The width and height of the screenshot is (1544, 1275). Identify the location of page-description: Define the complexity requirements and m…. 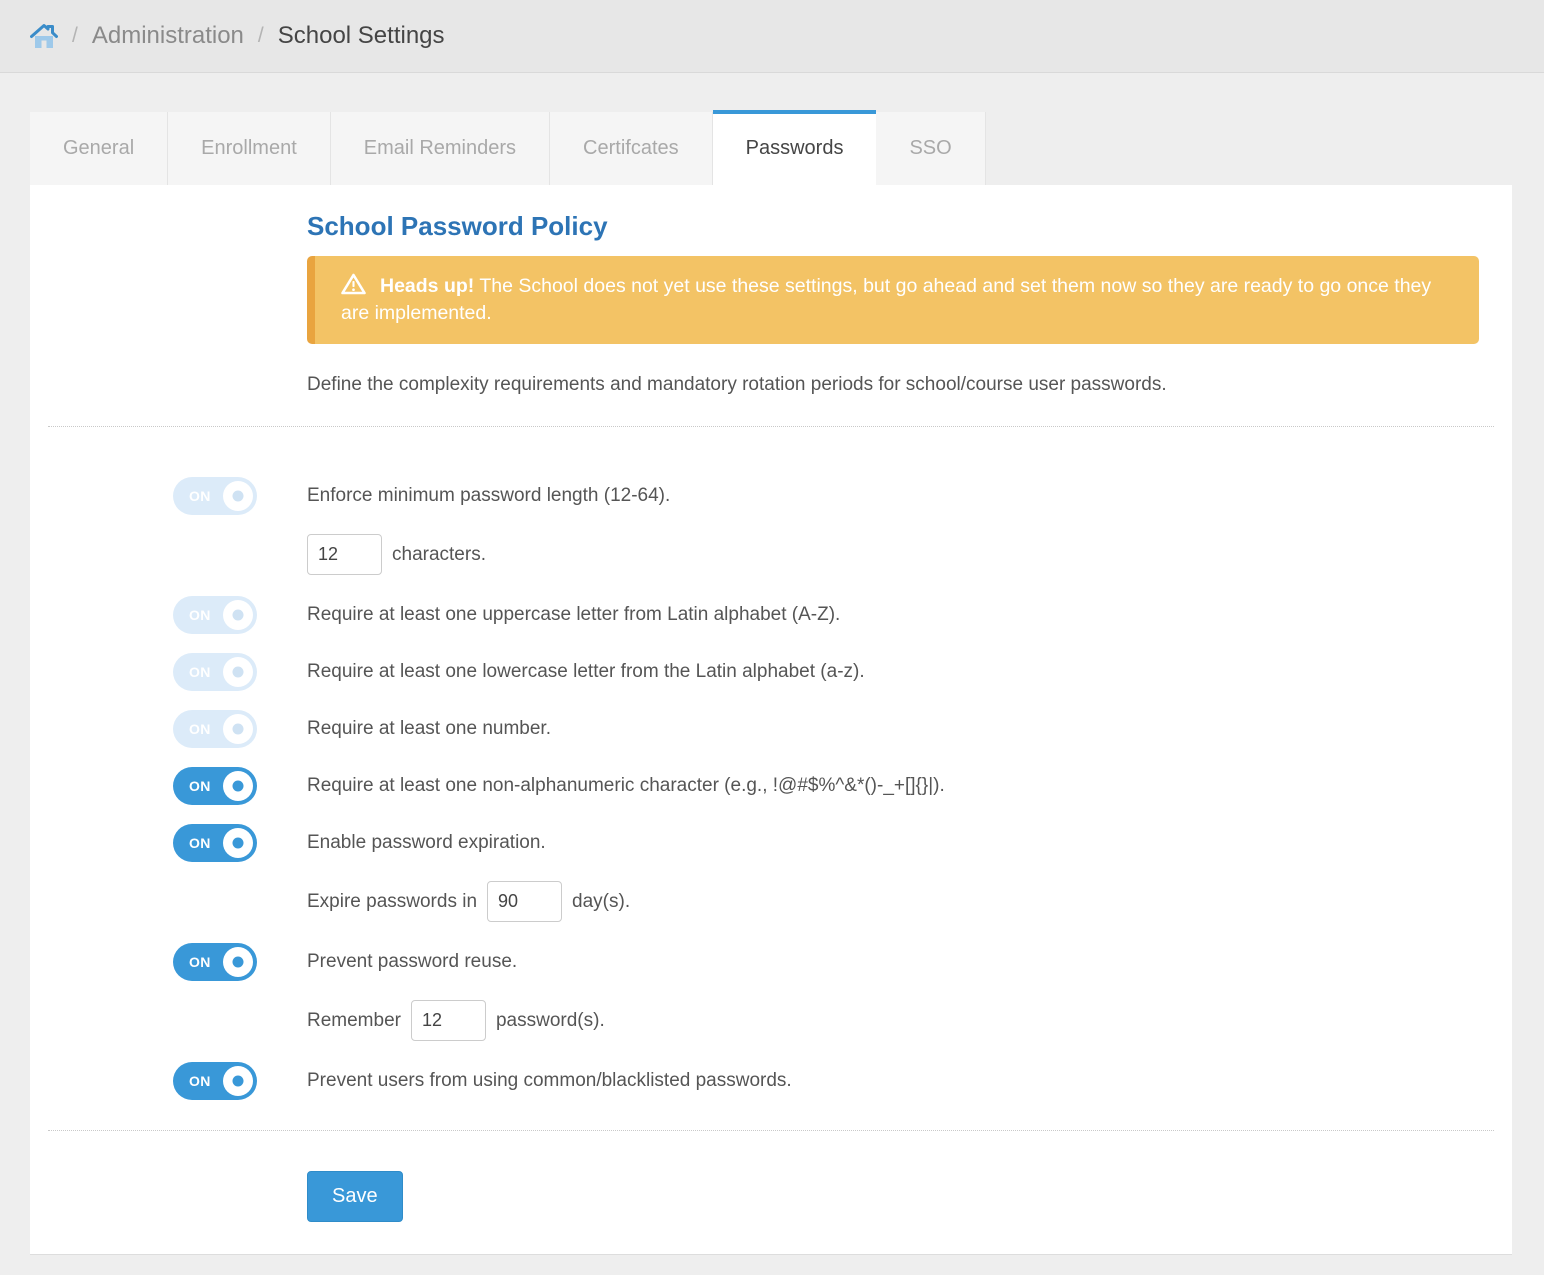
(737, 384).